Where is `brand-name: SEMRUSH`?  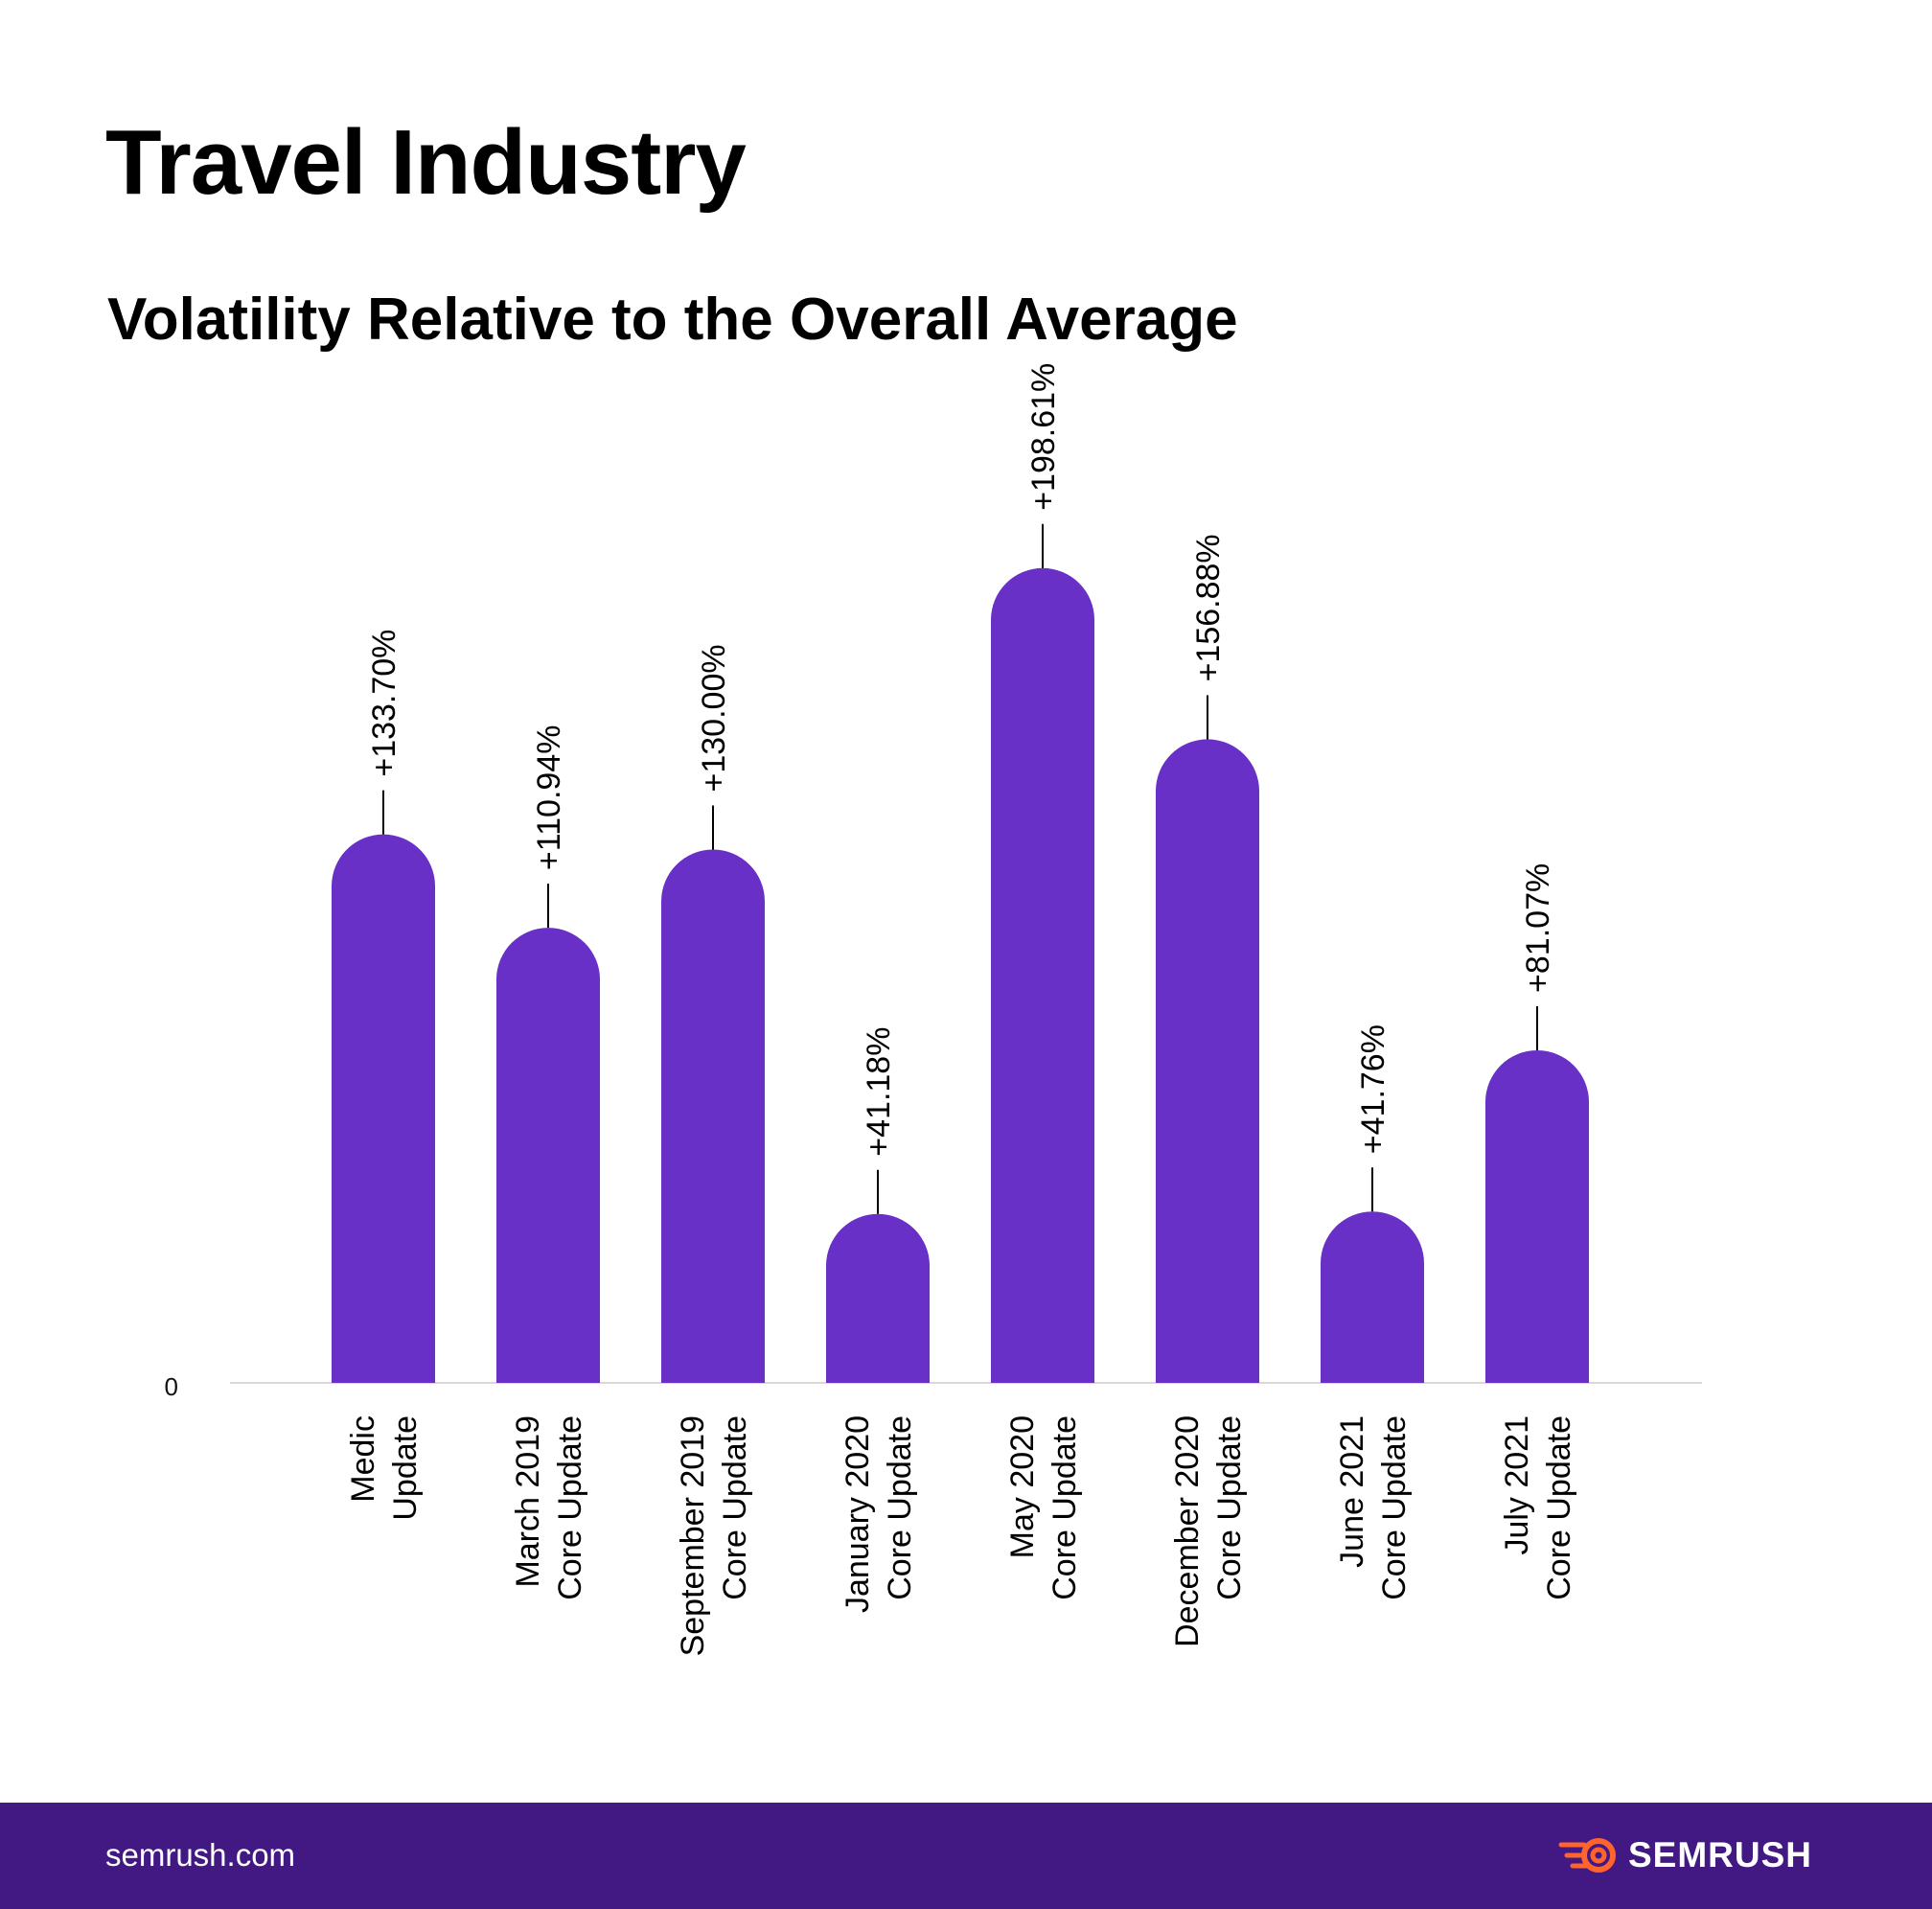 brand-name: SEMRUSH is located at coordinates (1720, 1855).